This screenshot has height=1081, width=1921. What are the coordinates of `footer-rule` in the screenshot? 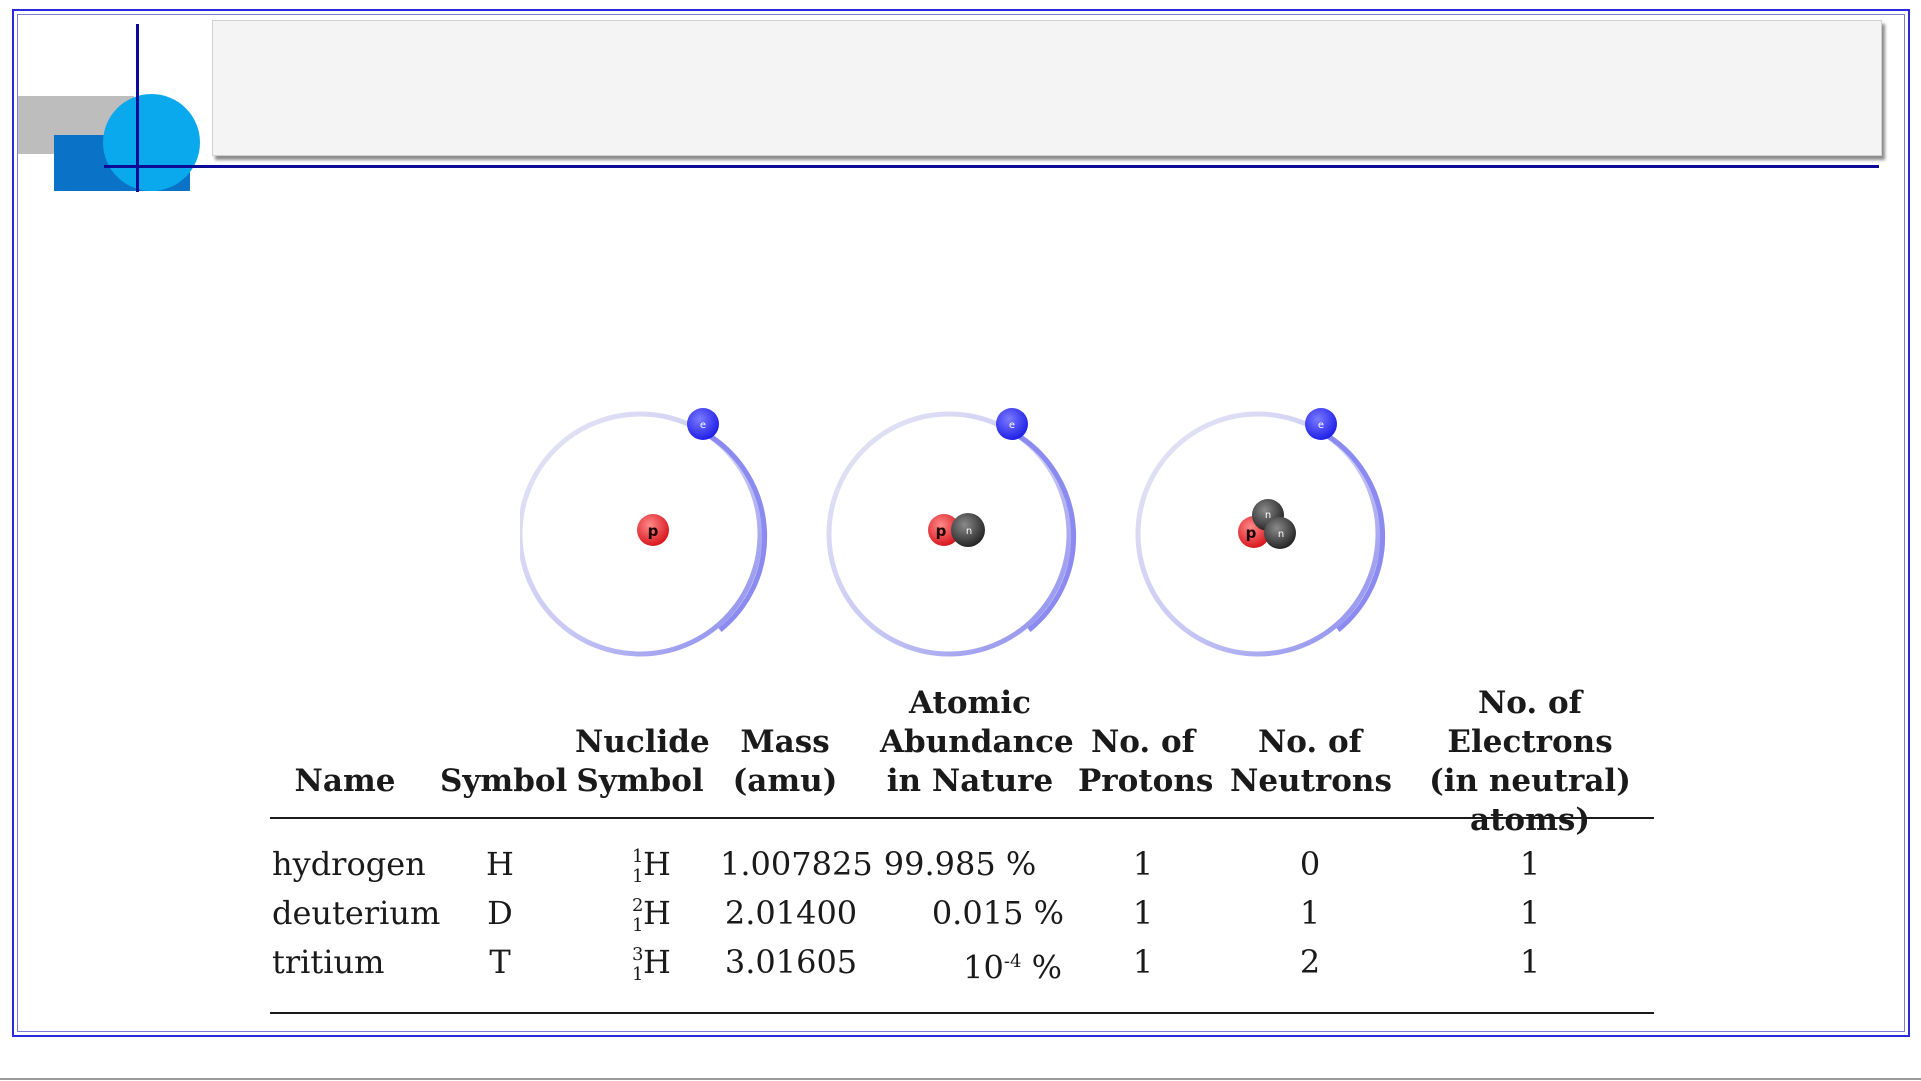 It's located at (962, 1013).